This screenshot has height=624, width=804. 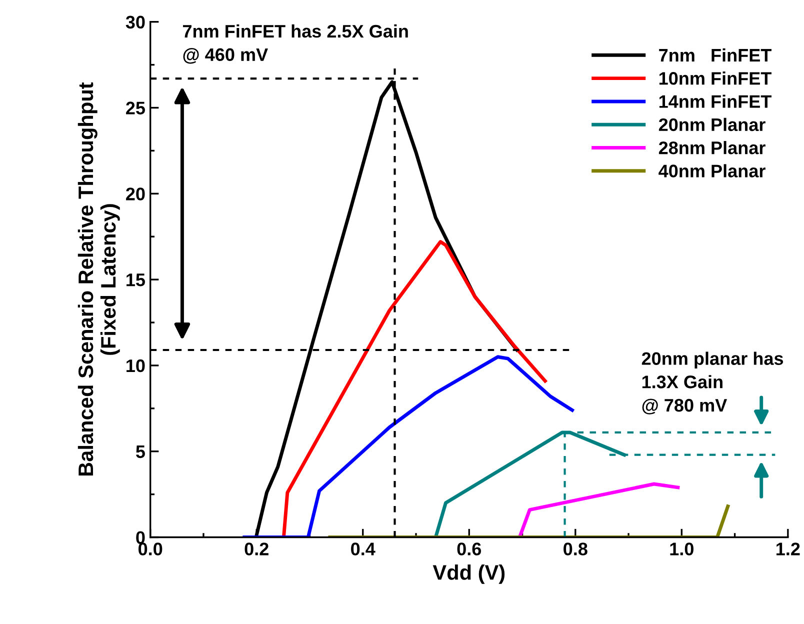 I want to click on legend-label: 28nm Planar, so click(x=712, y=147).